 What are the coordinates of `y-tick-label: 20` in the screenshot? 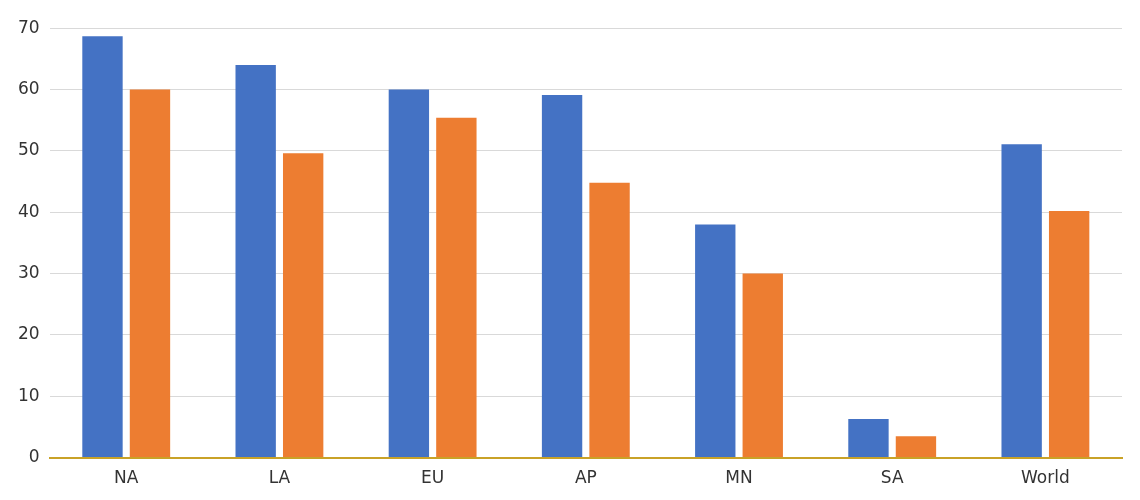 It's located at (28, 333).